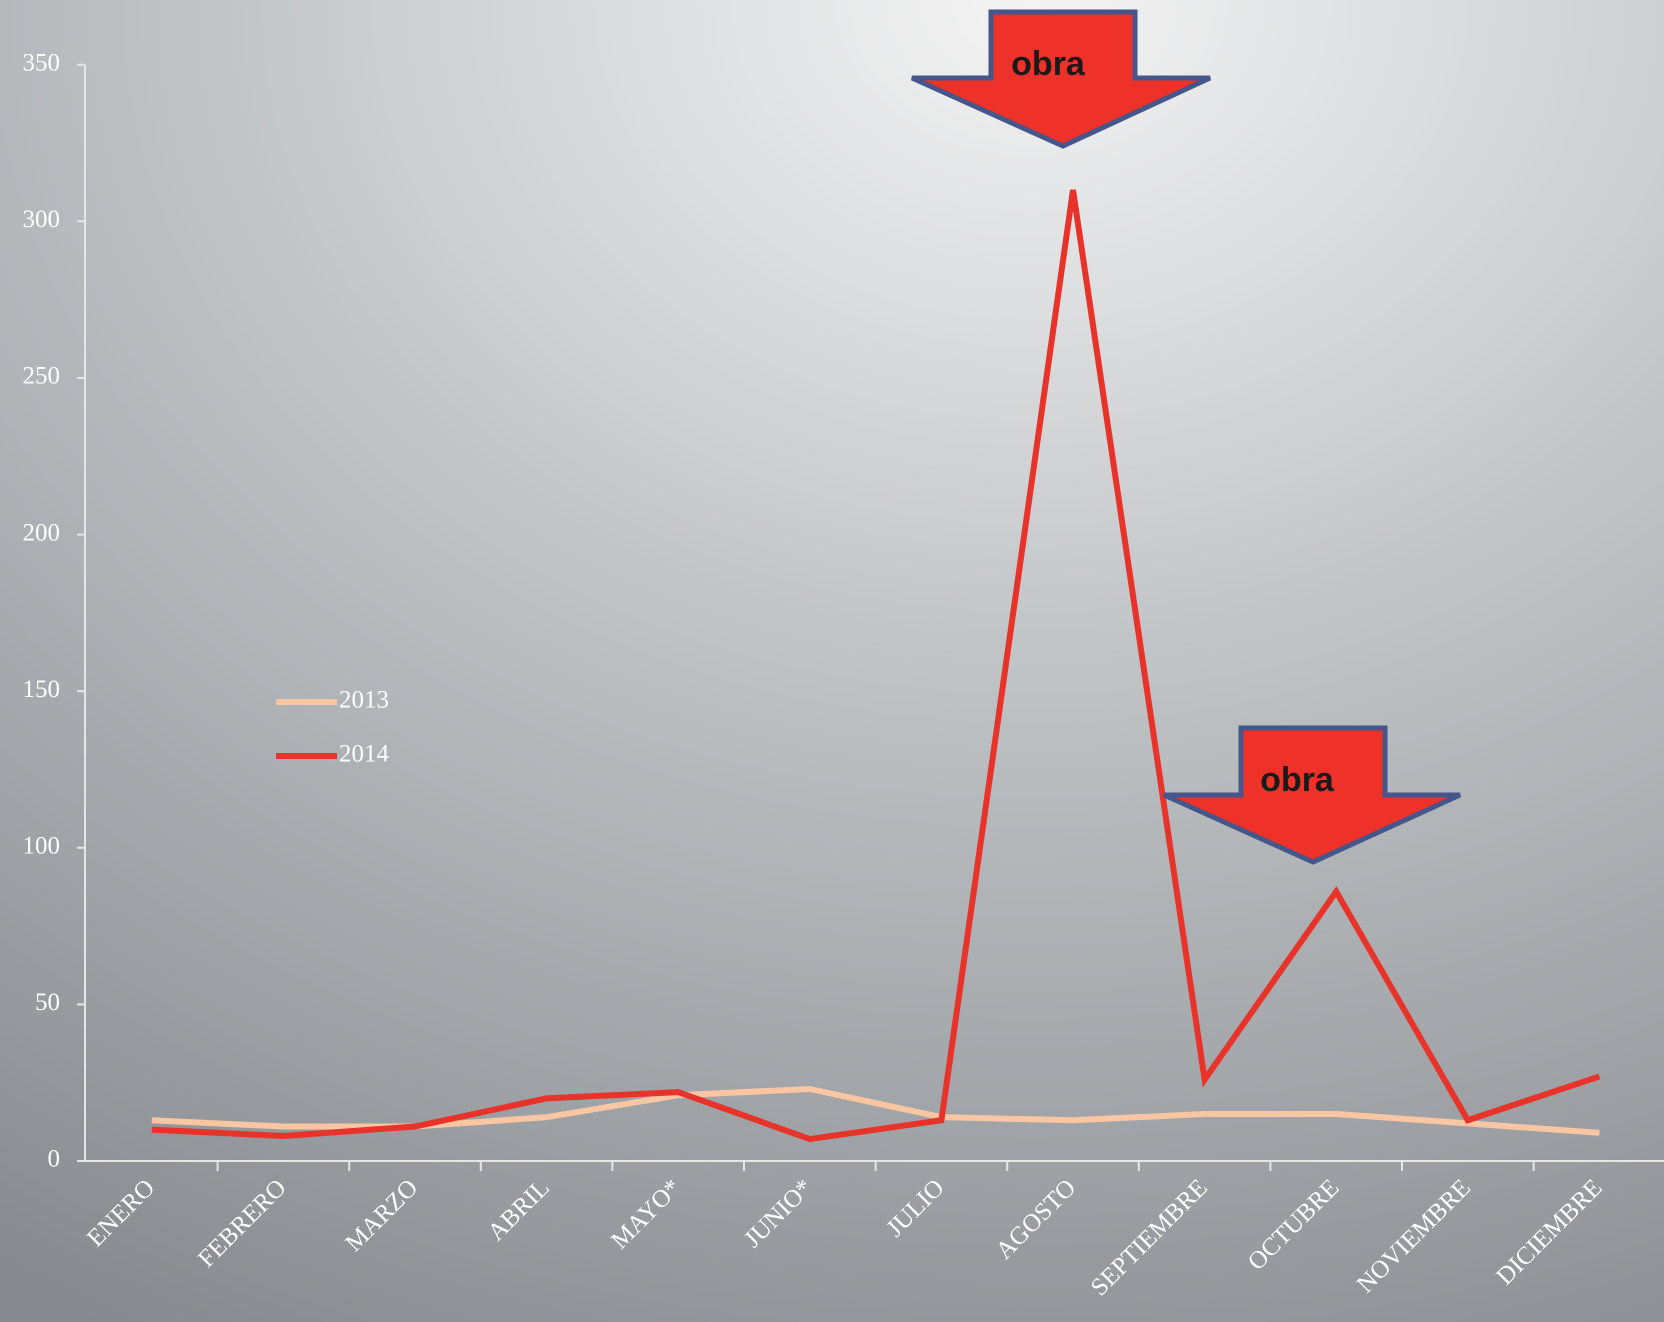 The image size is (1664, 1322). What do you see at coordinates (42, 532) in the screenshot?
I see `y-tick-label: 200` at bounding box center [42, 532].